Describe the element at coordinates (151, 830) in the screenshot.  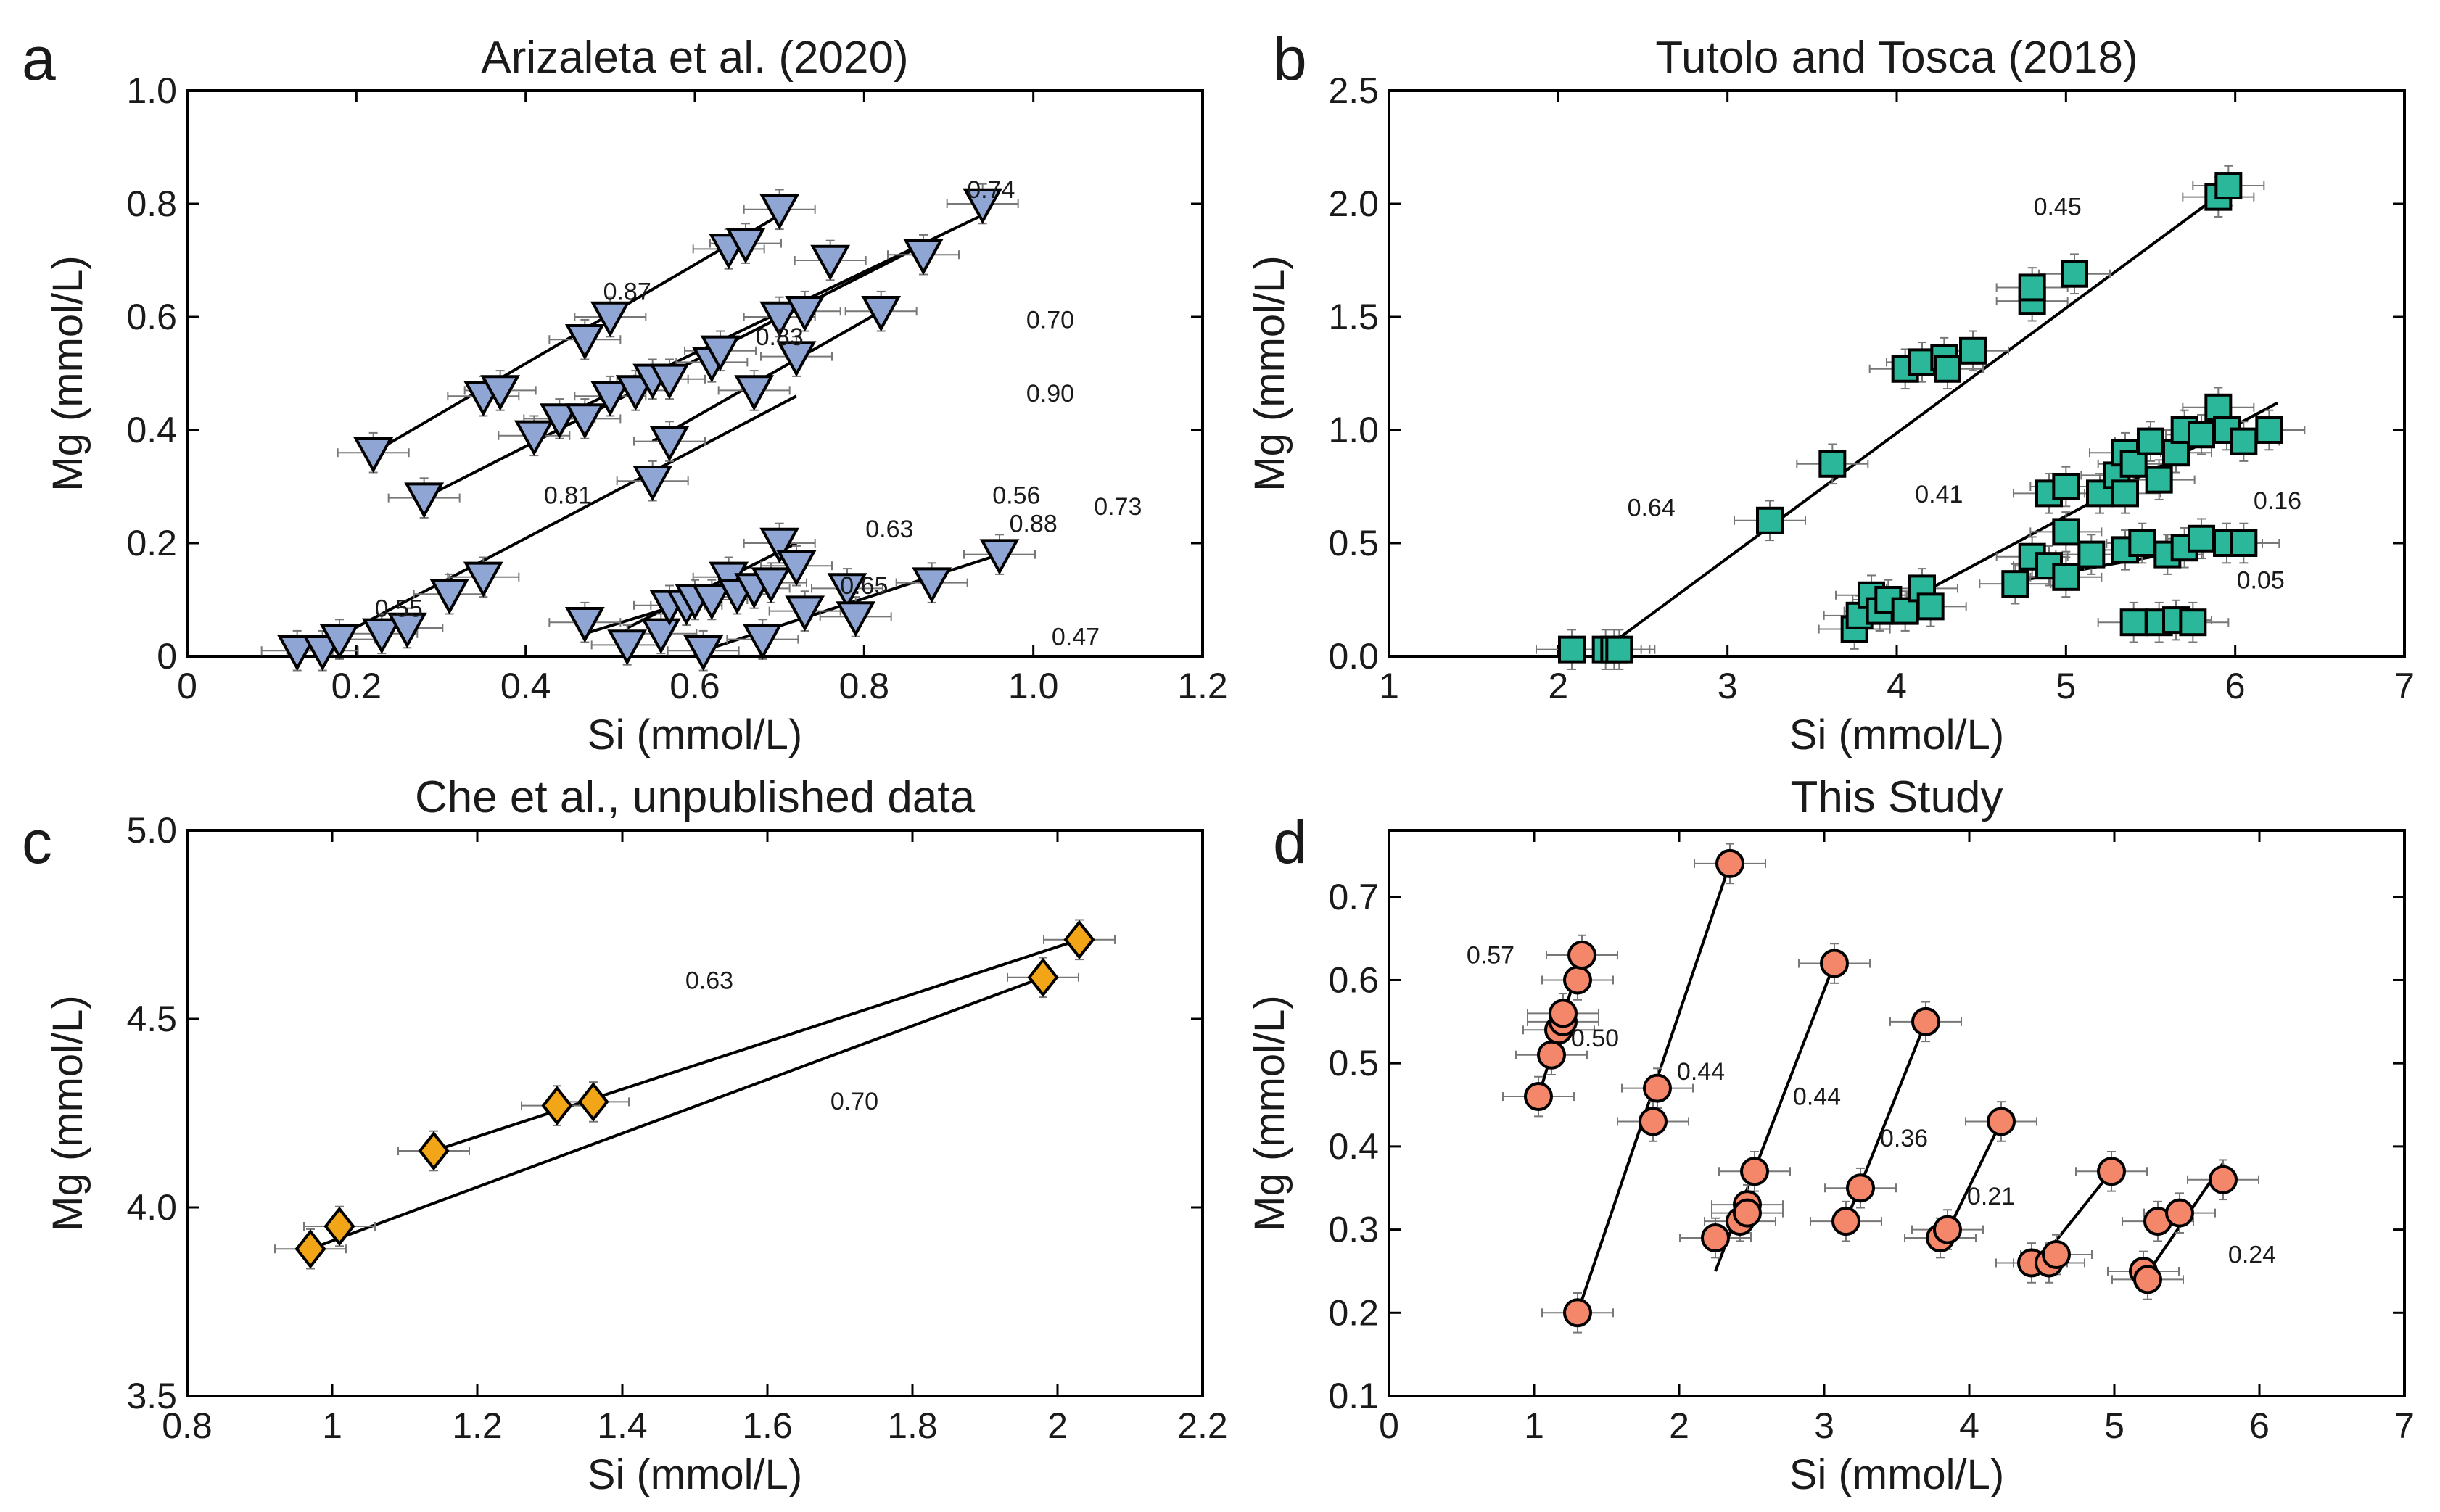
I see `y-tick-label: 5.0` at that location.